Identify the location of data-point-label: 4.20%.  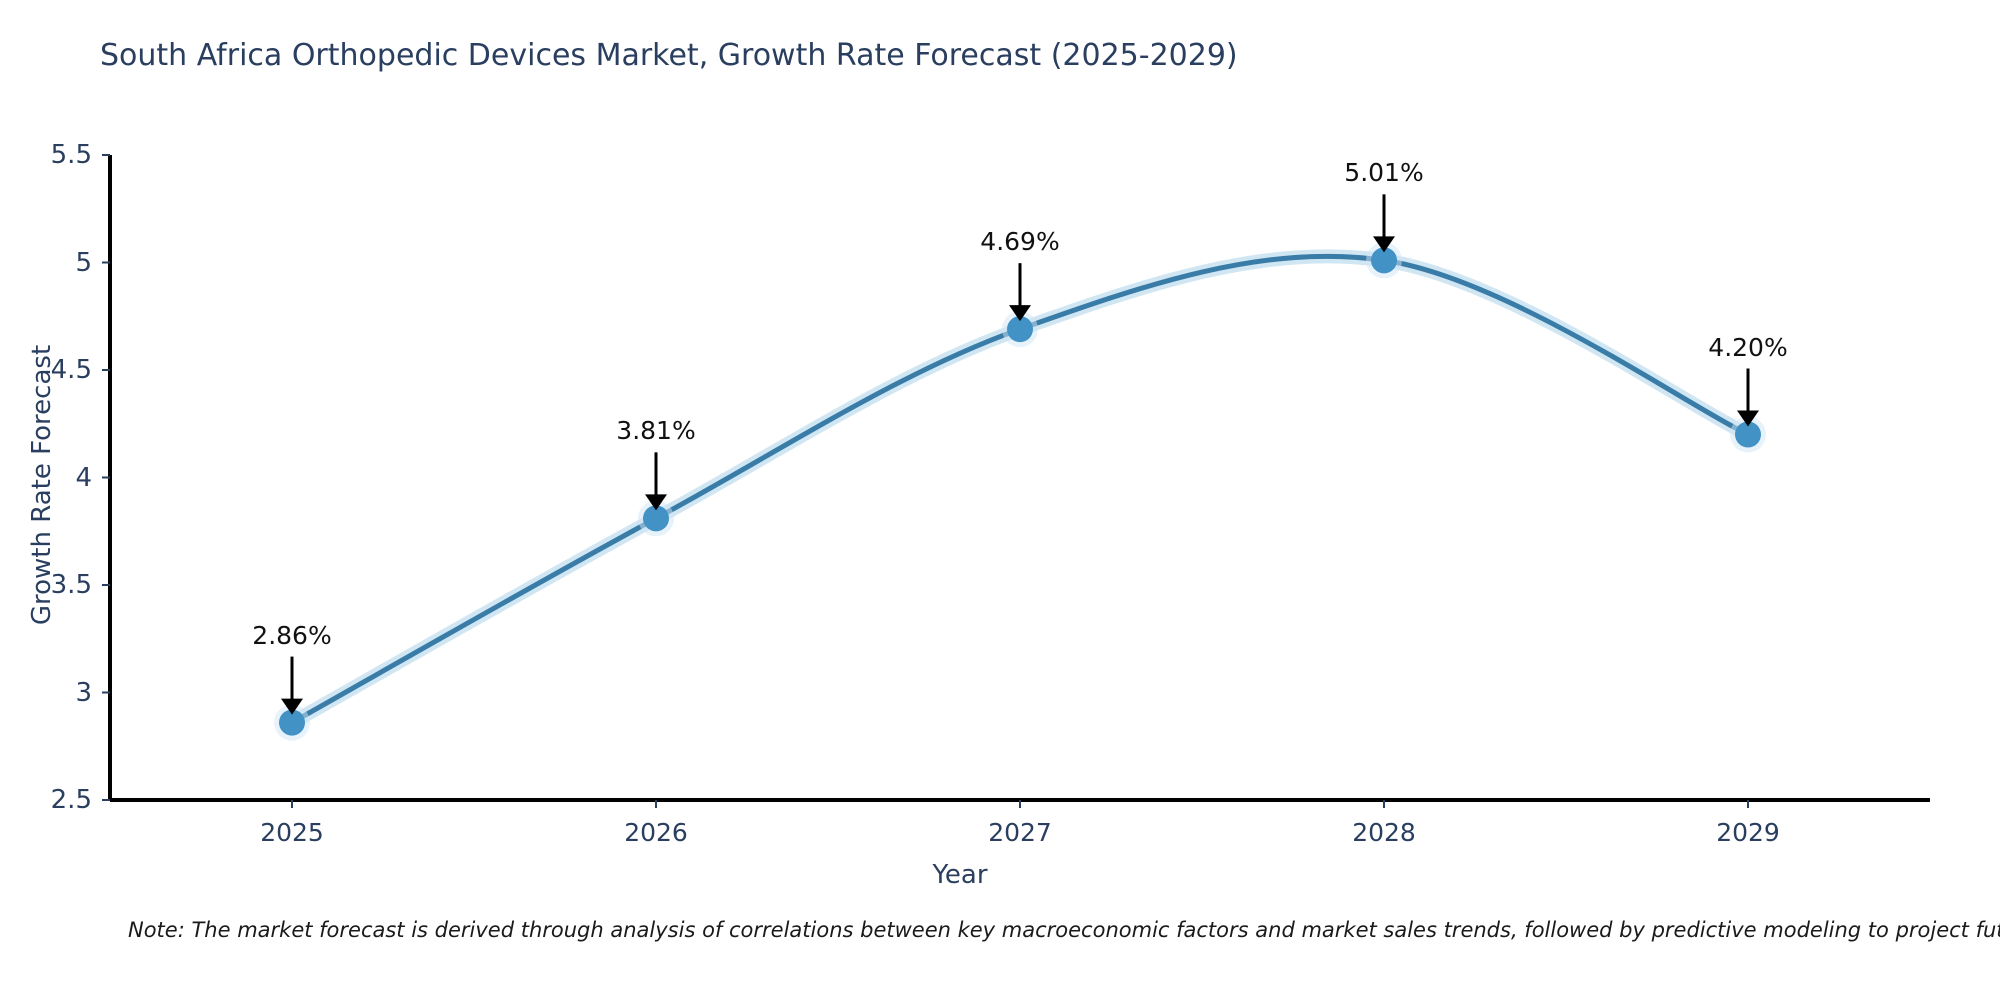
(1748, 347).